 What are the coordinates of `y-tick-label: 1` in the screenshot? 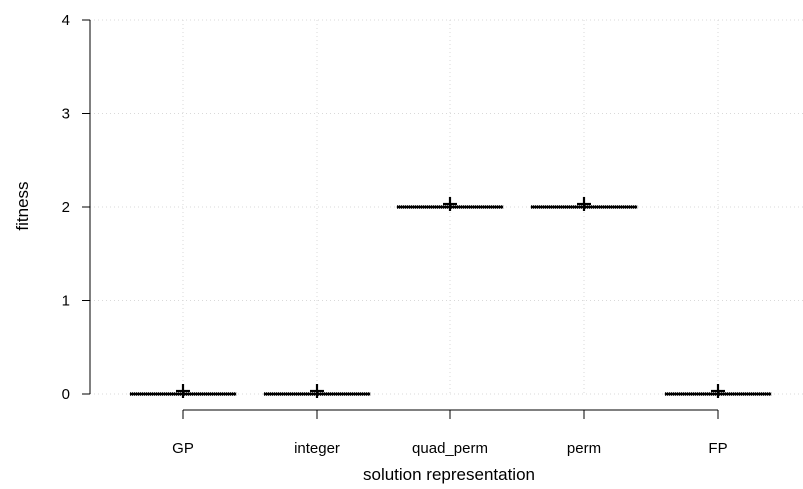 It's located at (66, 301).